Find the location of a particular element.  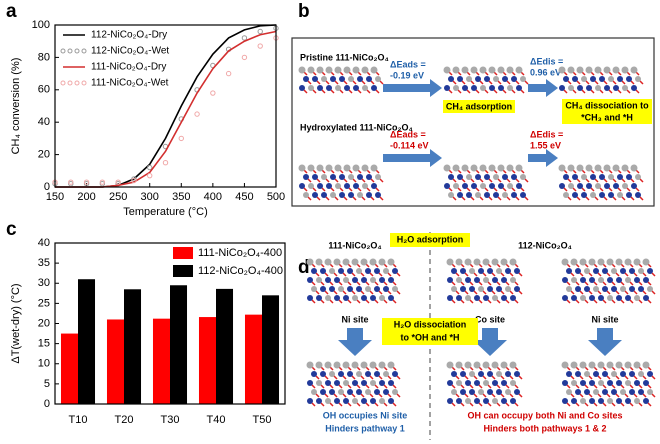

y-tick-label: 80 is located at coordinates (44, 57).